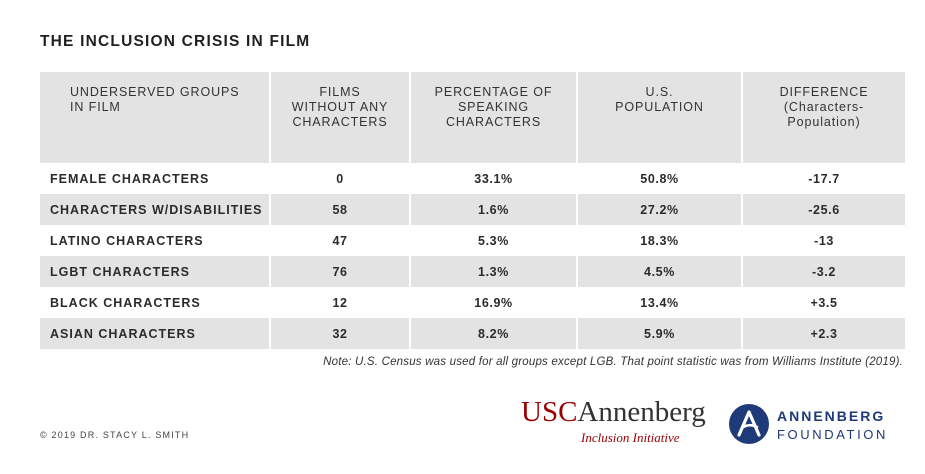  What do you see at coordinates (340, 333) in the screenshot?
I see `cell-films-without: 32` at bounding box center [340, 333].